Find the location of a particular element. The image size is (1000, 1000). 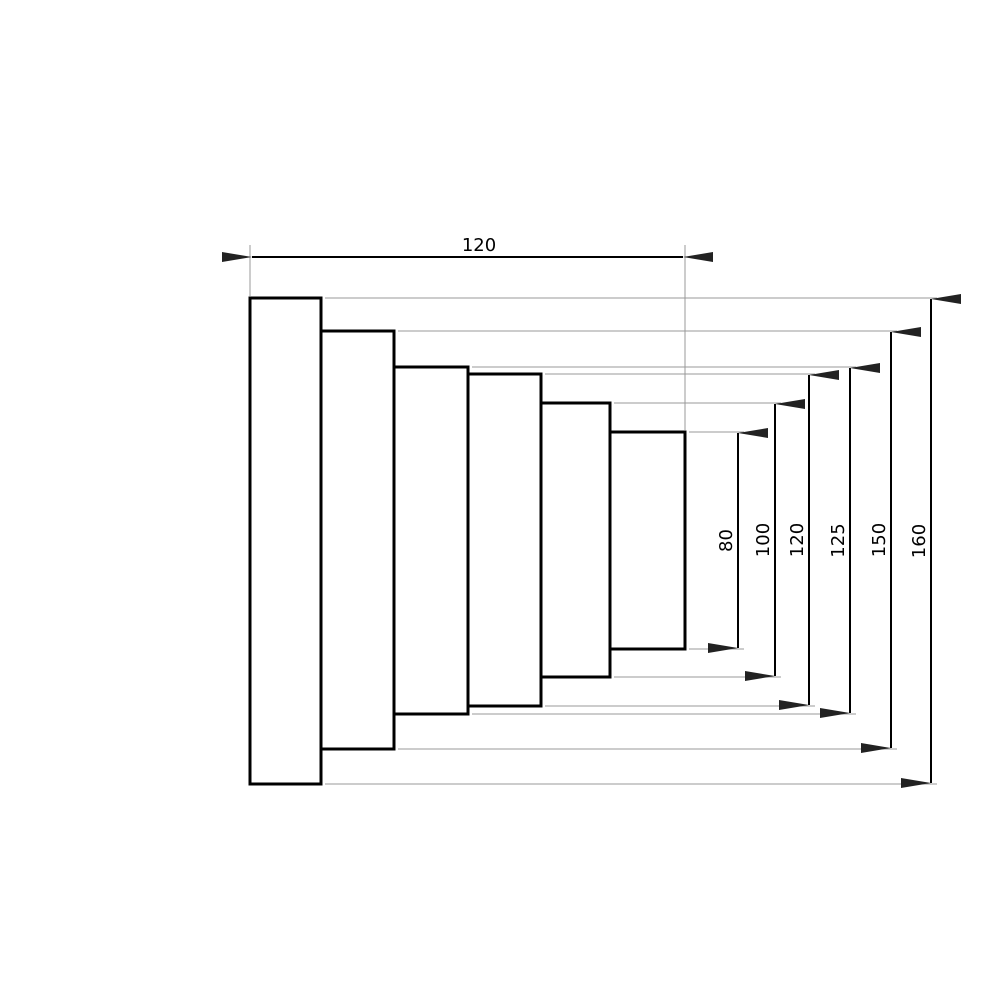

vertical-dimension-label: 120 is located at coordinates (797, 540).